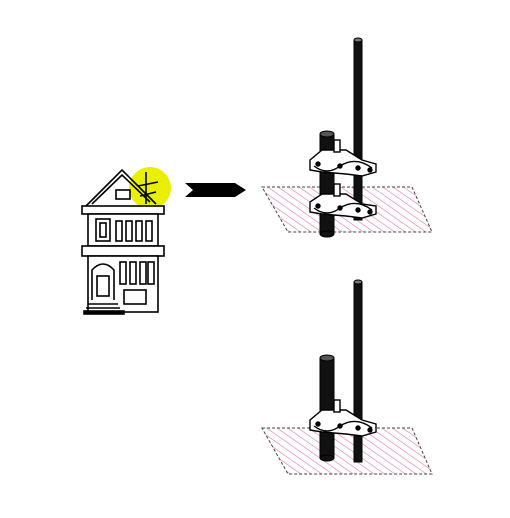 This screenshot has width=510, height=518. What do you see at coordinates (347, 451) in the screenshot?
I see `ground-plane-bottom` at bounding box center [347, 451].